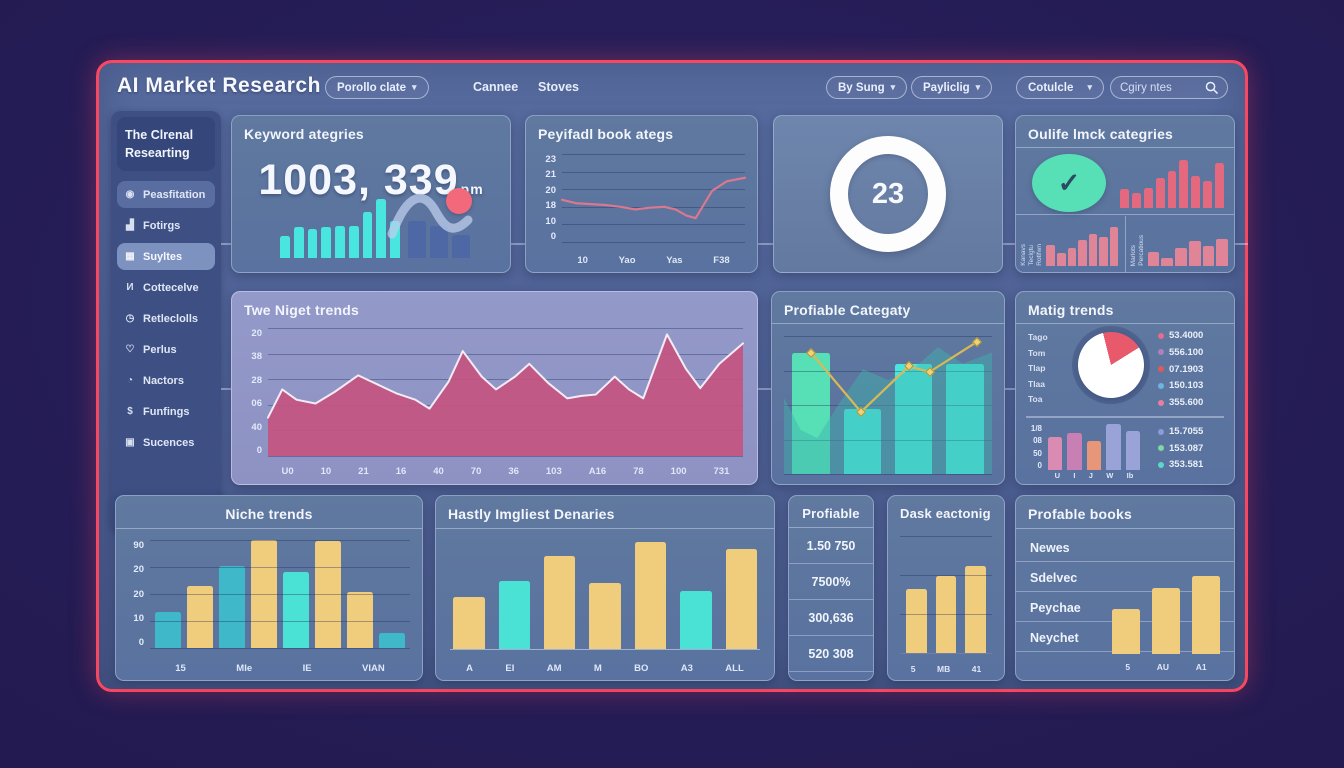  I want to click on filter-label: By Sung, so click(861, 87).